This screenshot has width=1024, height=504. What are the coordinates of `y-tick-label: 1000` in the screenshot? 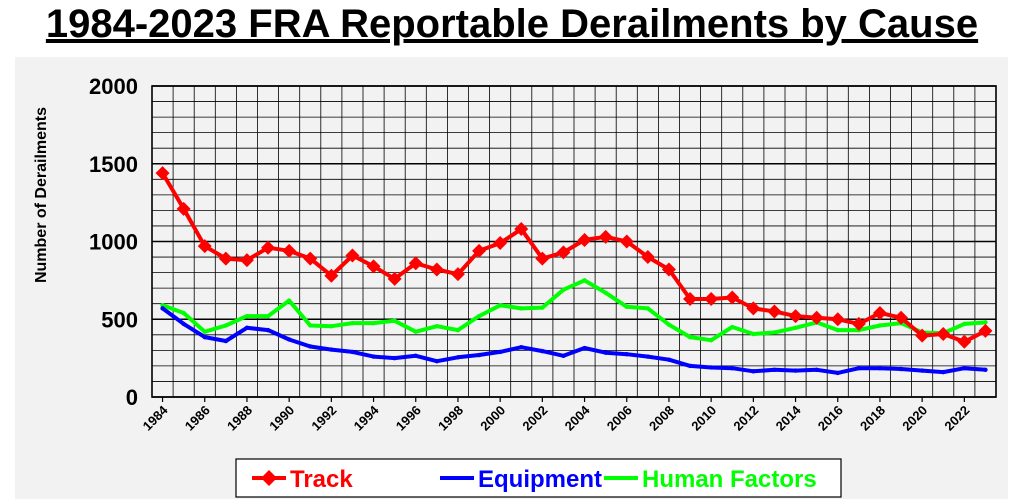 It's located at (113, 242).